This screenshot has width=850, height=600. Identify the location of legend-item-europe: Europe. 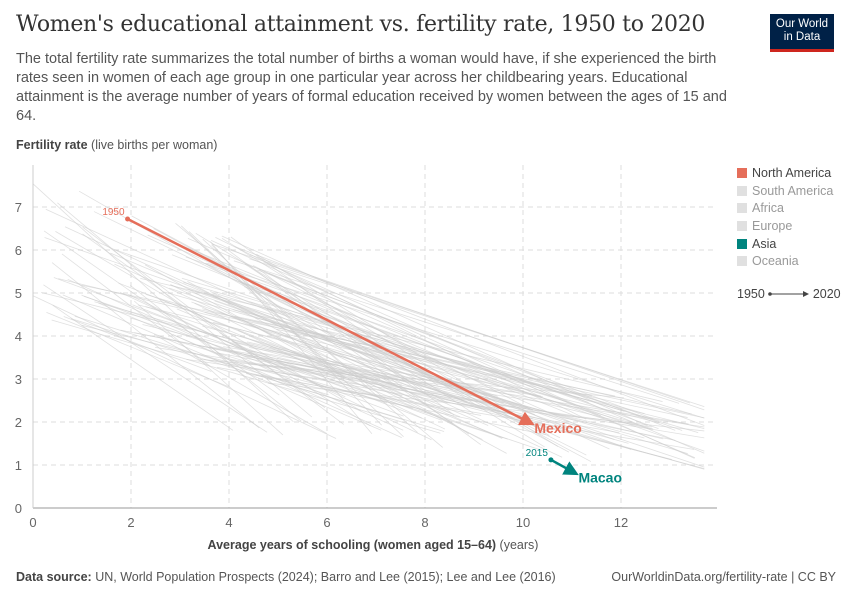
(785, 226).